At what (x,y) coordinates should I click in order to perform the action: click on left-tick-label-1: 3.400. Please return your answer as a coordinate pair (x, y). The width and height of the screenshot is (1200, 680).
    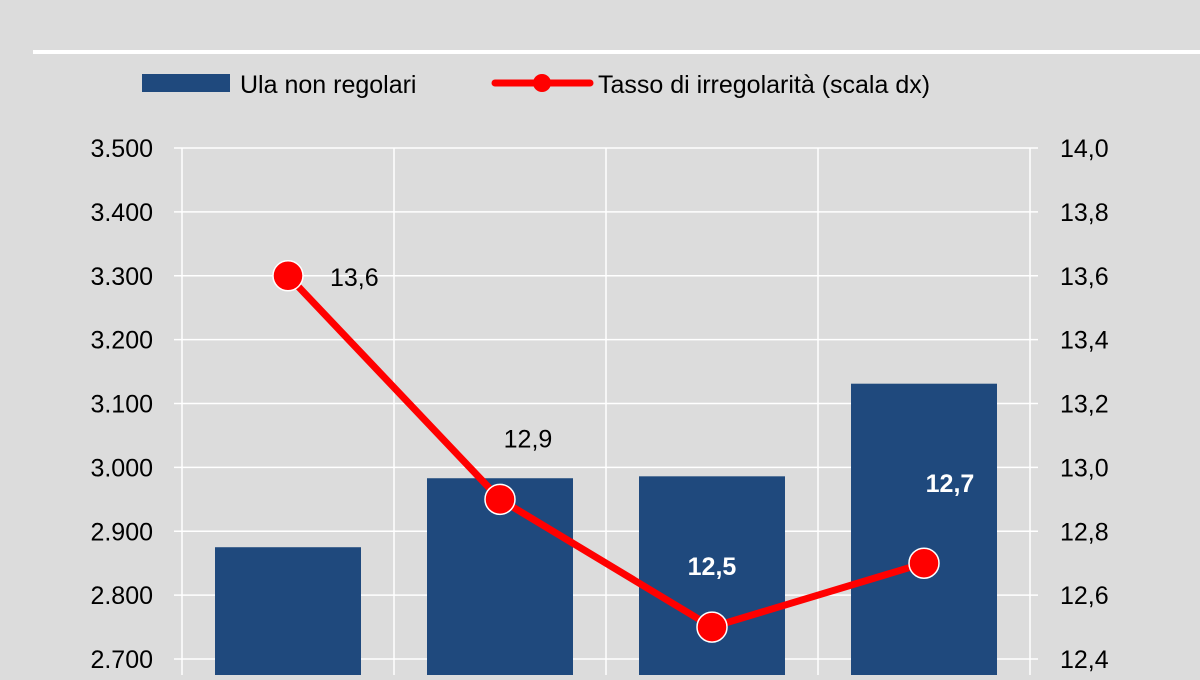
    Looking at the image, I should click on (121, 213).